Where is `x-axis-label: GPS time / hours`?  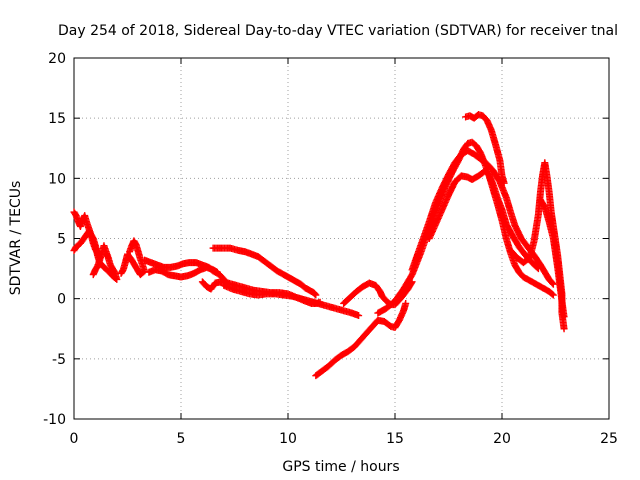
x-axis-label: GPS time / hours is located at coordinates (340, 467).